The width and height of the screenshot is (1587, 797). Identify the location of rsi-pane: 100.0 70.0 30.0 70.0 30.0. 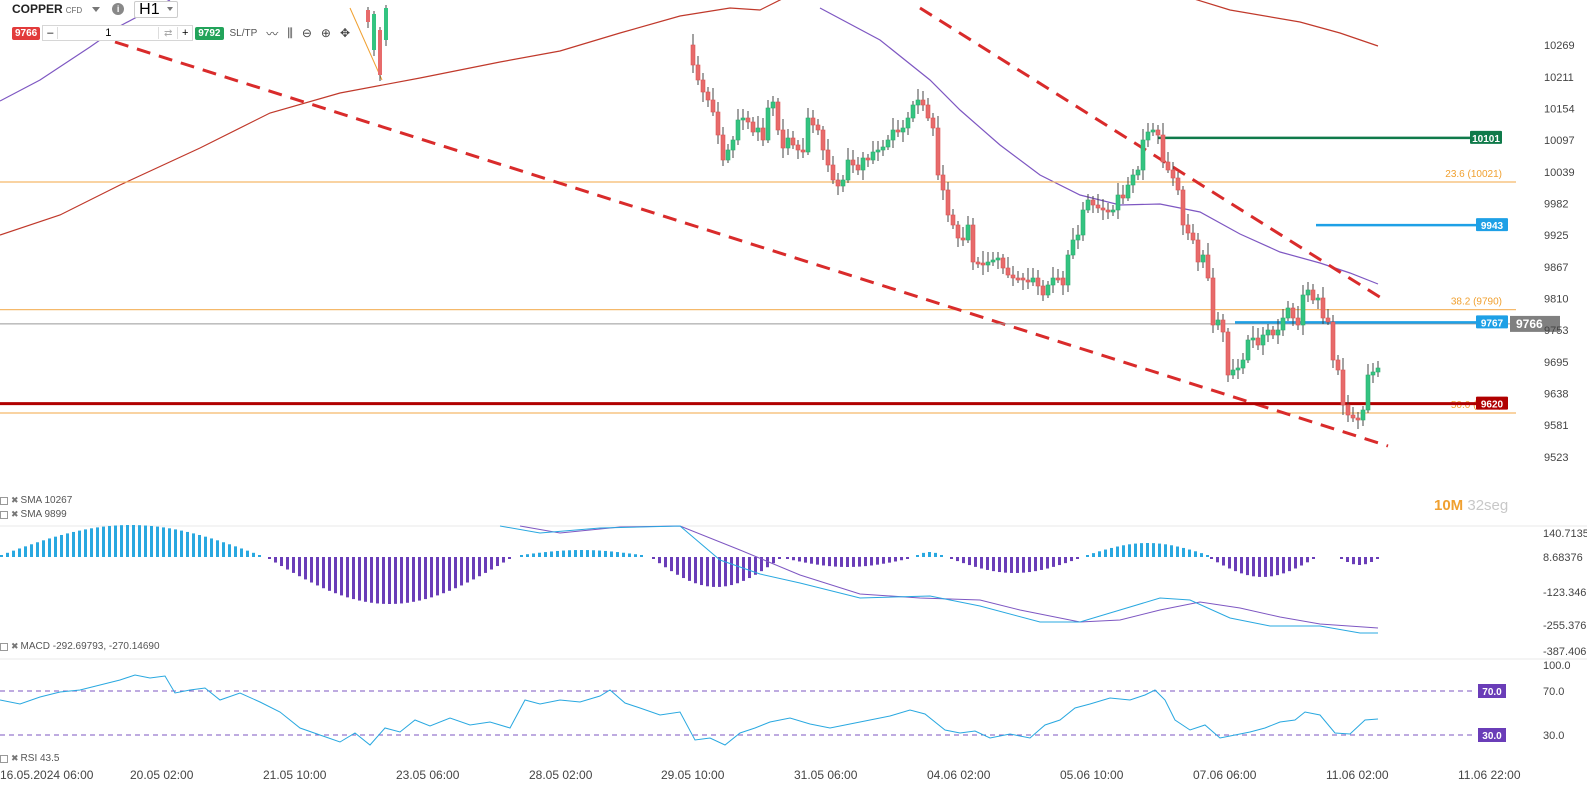
(785, 703).